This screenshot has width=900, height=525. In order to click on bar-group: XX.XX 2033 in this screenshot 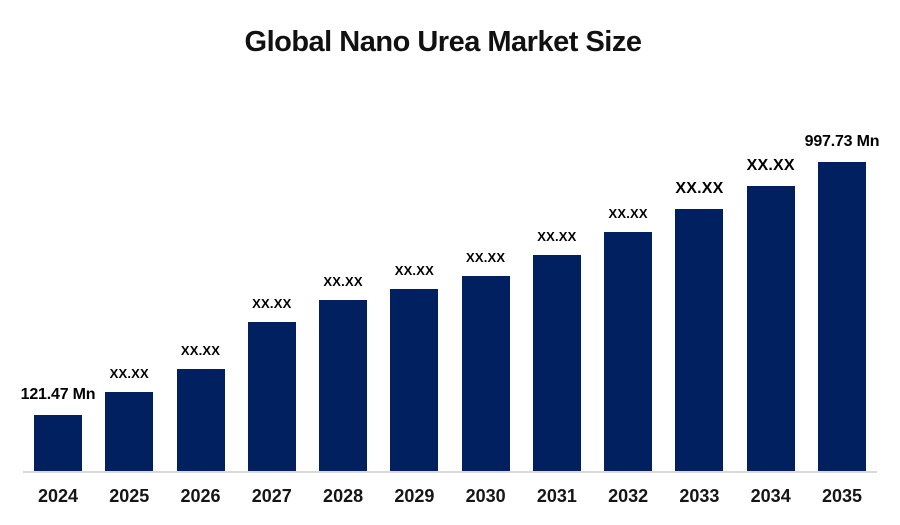, I will do `click(699, 343)`.